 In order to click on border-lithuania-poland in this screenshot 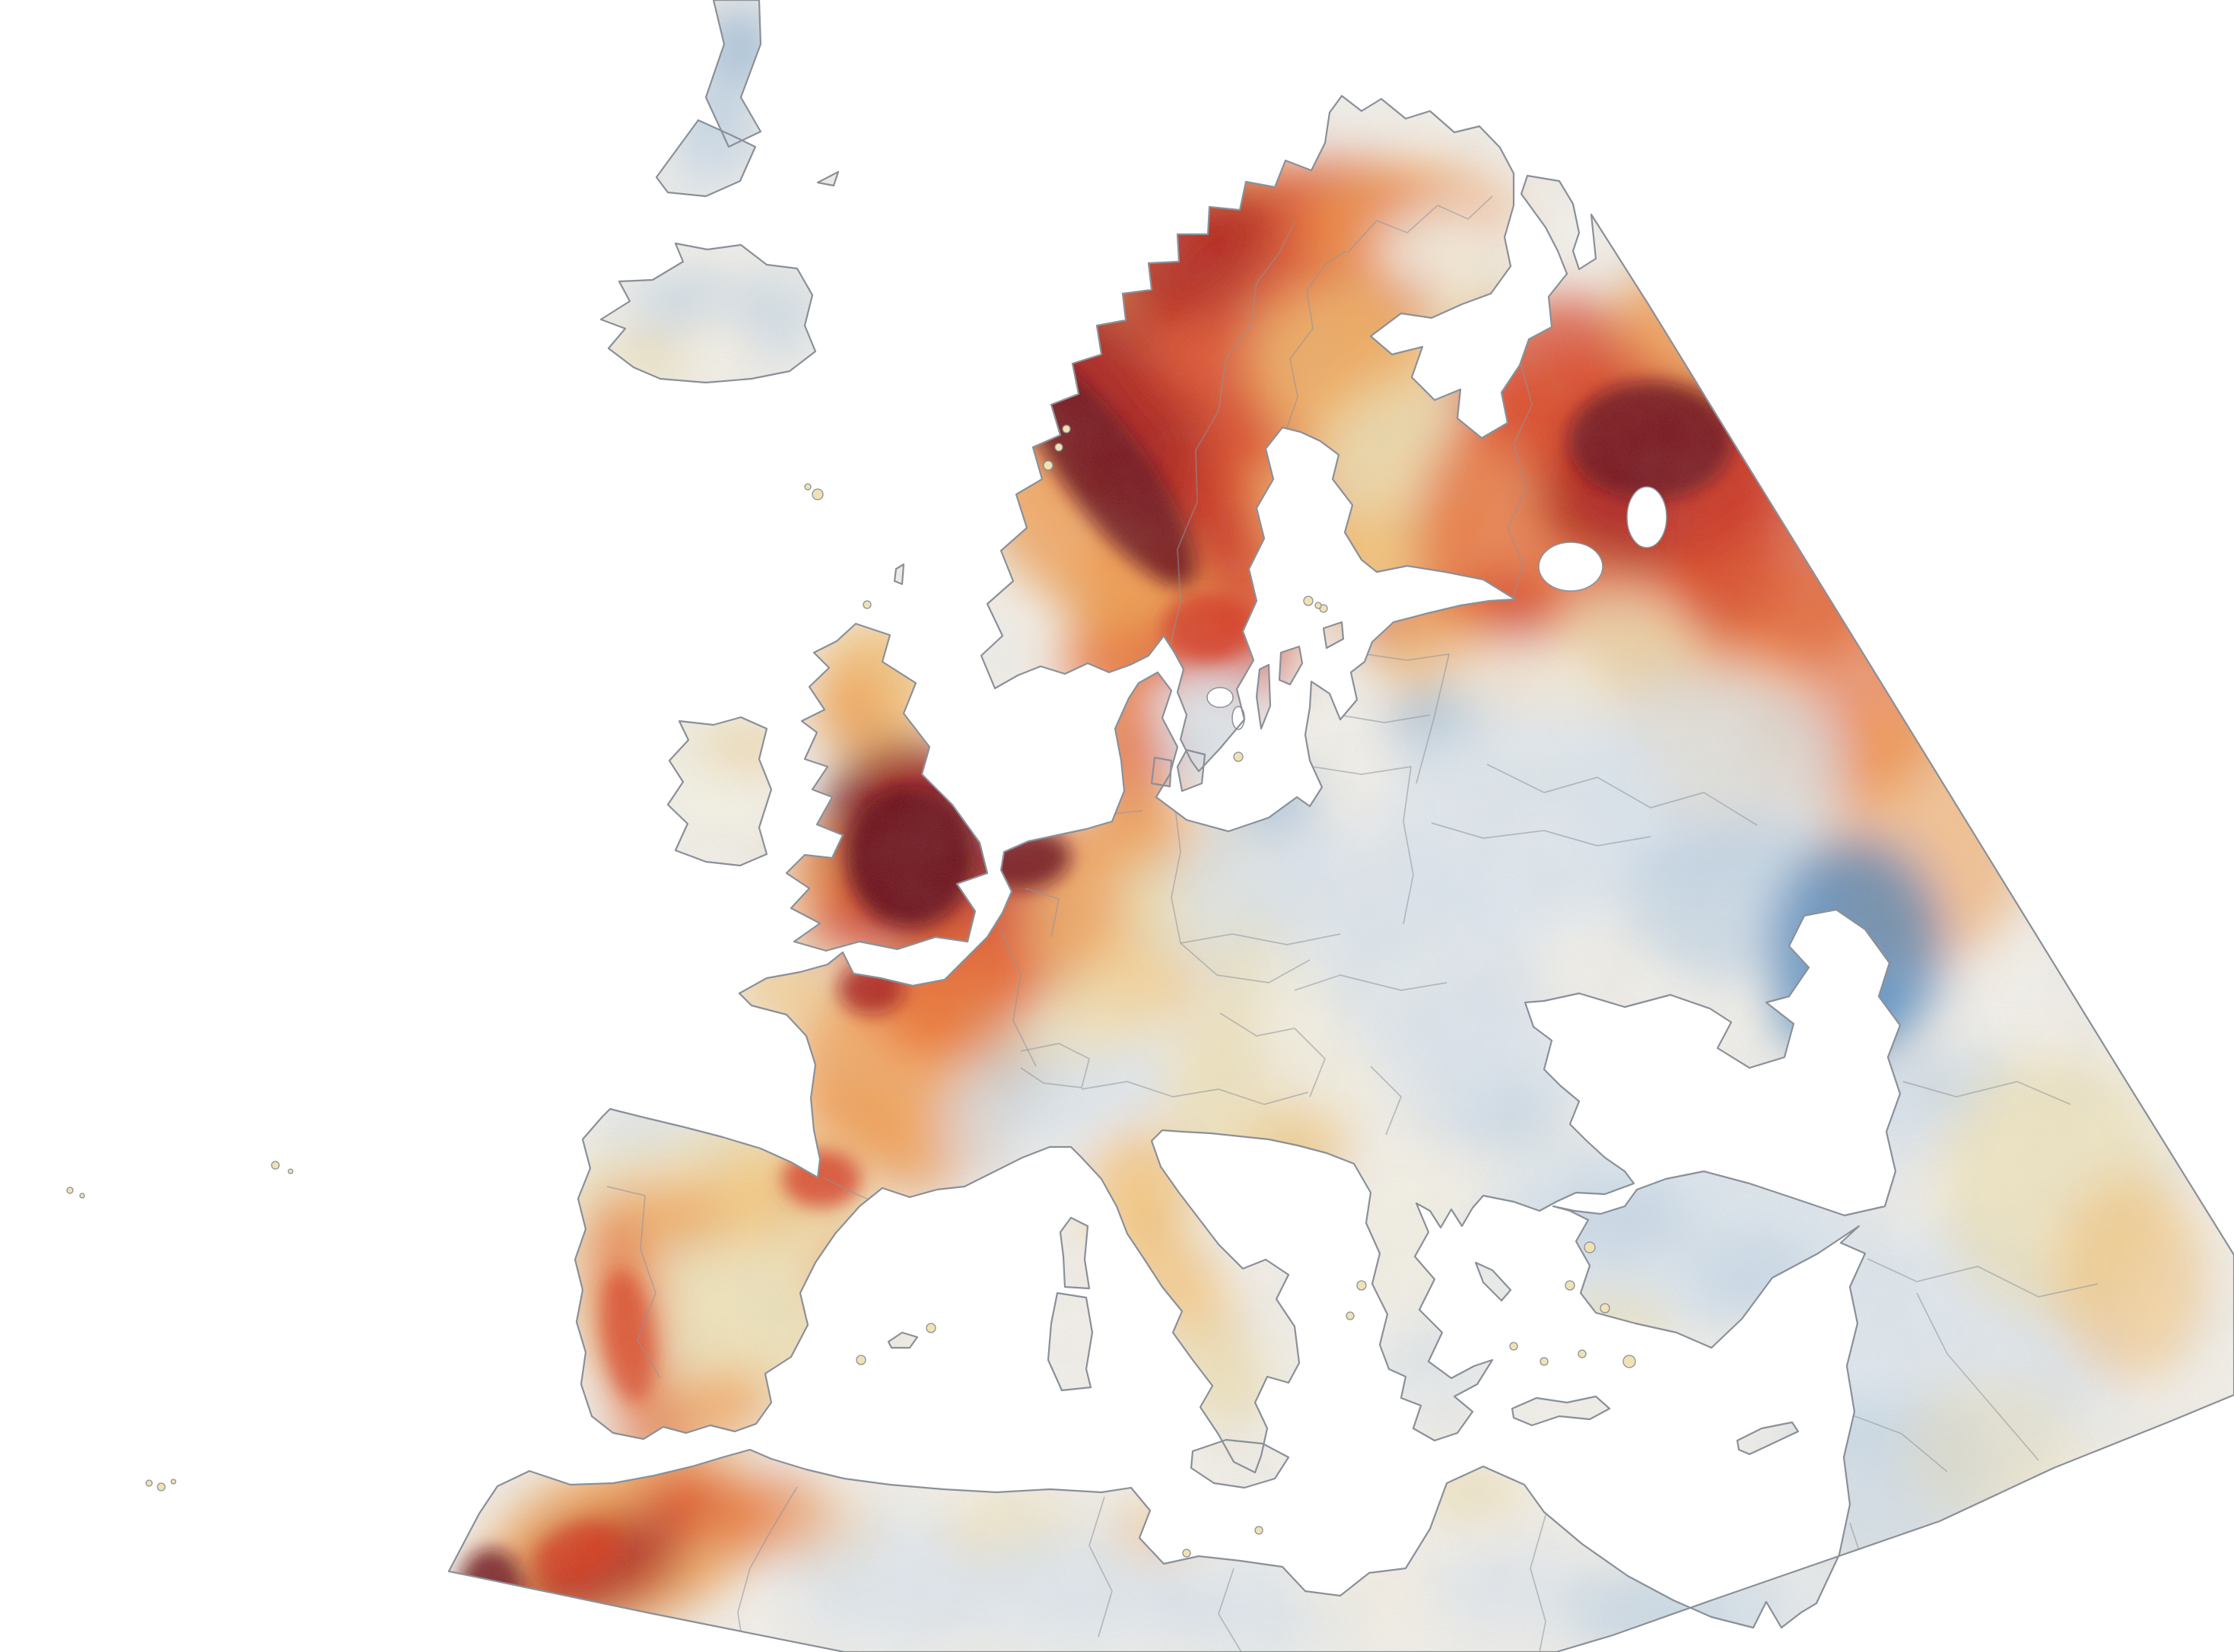, I will do `click(1361, 770)`.